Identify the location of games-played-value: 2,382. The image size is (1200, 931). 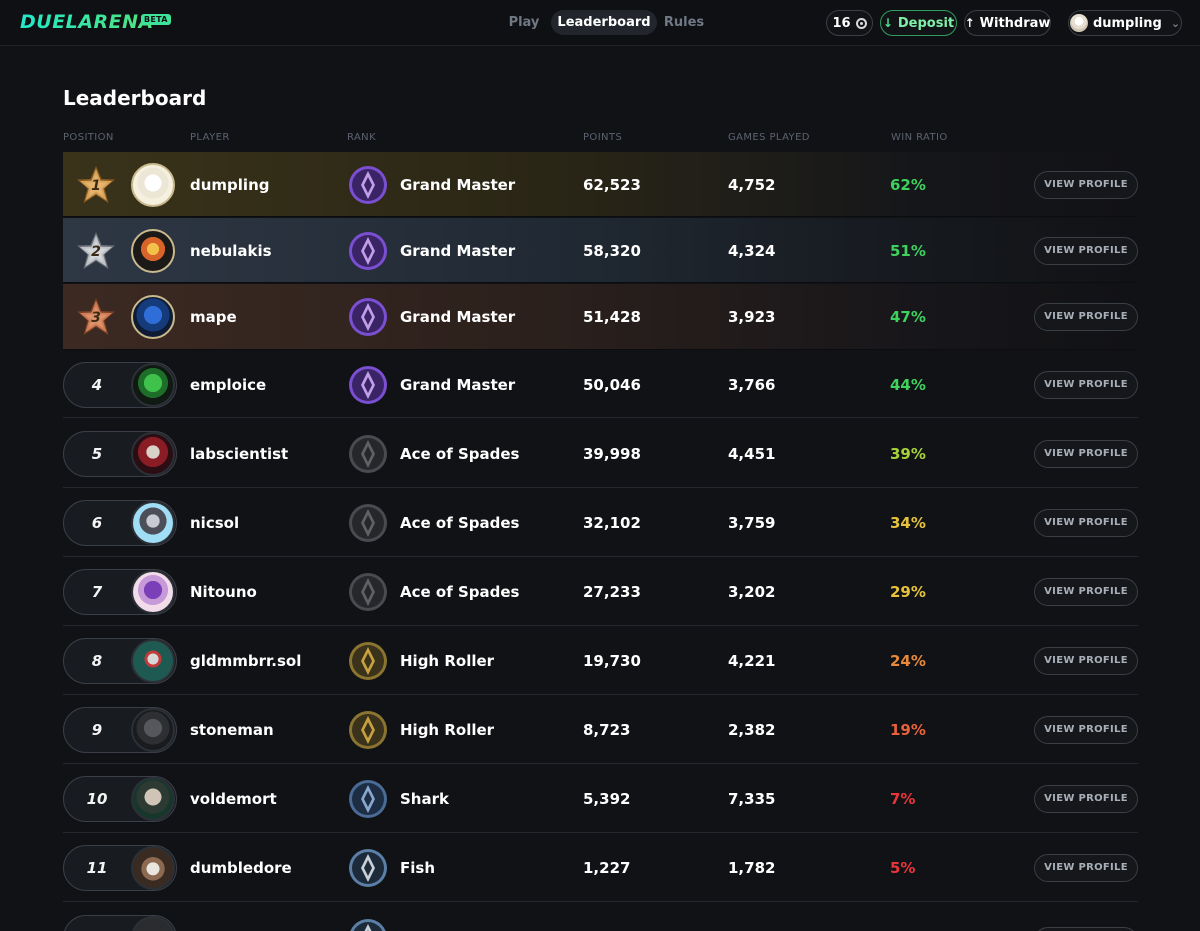
(752, 730).